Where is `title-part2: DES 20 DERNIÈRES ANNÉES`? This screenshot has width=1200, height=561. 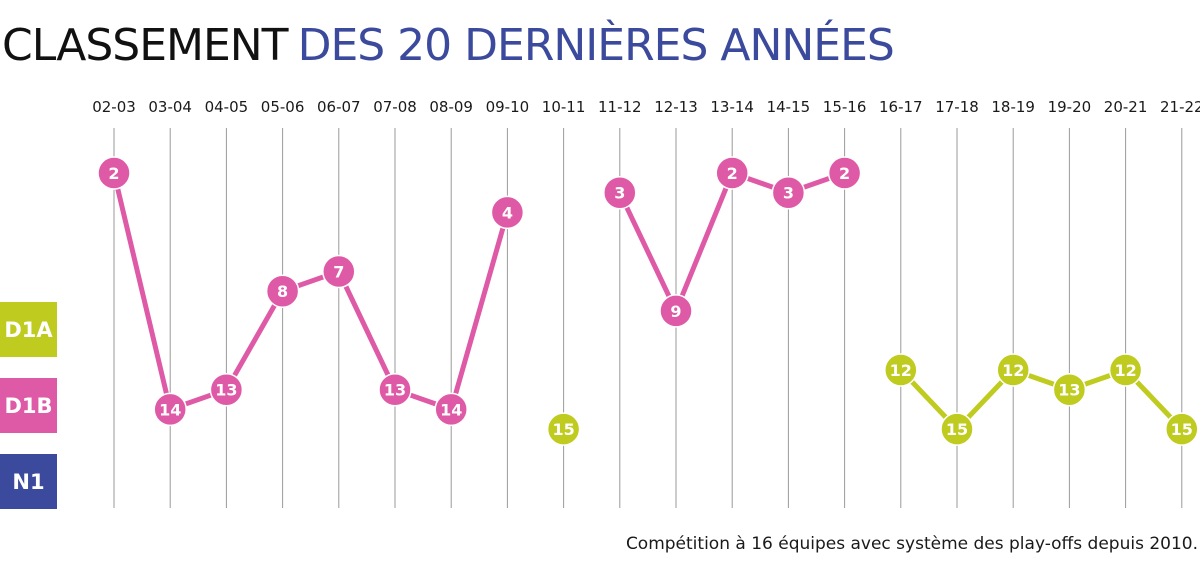 title-part2: DES 20 DERNIÈRES ANNÉES is located at coordinates (596, 44).